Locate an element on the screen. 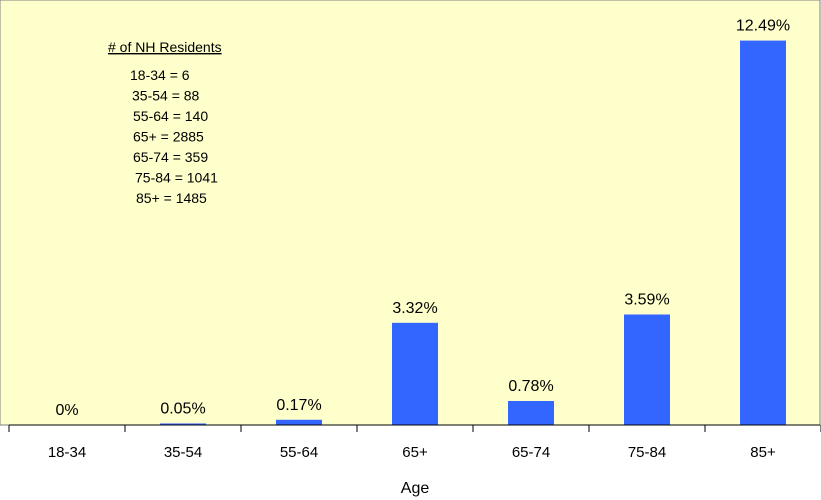 The height and width of the screenshot is (500, 821). tick-label-75-84: 75-84 is located at coordinates (647, 452).